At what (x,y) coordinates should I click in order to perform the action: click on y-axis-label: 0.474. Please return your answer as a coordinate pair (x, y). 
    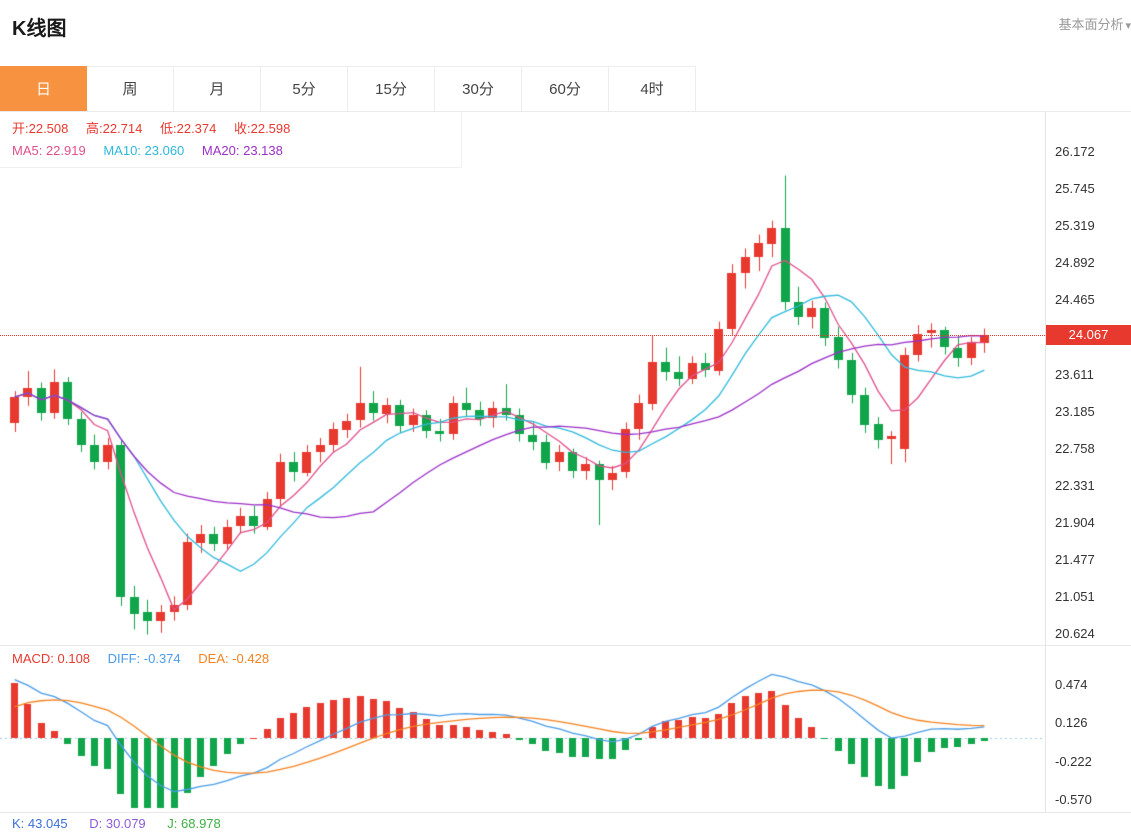
    Looking at the image, I should click on (1071, 684).